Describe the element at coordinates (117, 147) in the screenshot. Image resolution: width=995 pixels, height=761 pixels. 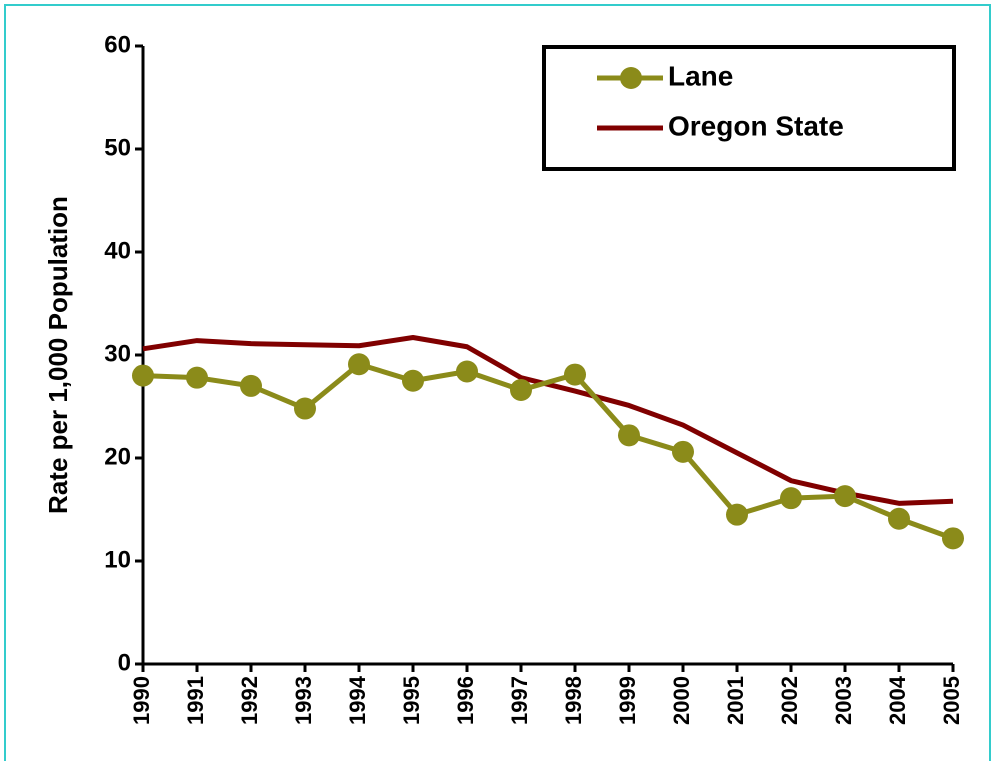
I see `y-tick-label: 50` at that location.